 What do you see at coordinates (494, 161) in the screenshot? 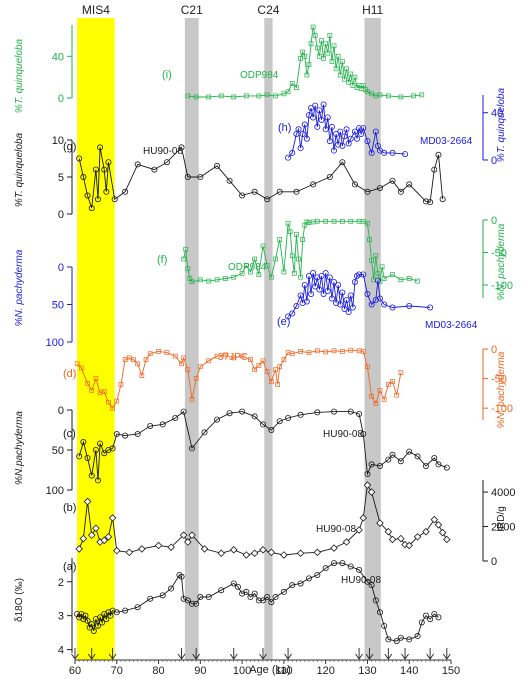
I see `panel-h-tick-label: 0` at bounding box center [494, 161].